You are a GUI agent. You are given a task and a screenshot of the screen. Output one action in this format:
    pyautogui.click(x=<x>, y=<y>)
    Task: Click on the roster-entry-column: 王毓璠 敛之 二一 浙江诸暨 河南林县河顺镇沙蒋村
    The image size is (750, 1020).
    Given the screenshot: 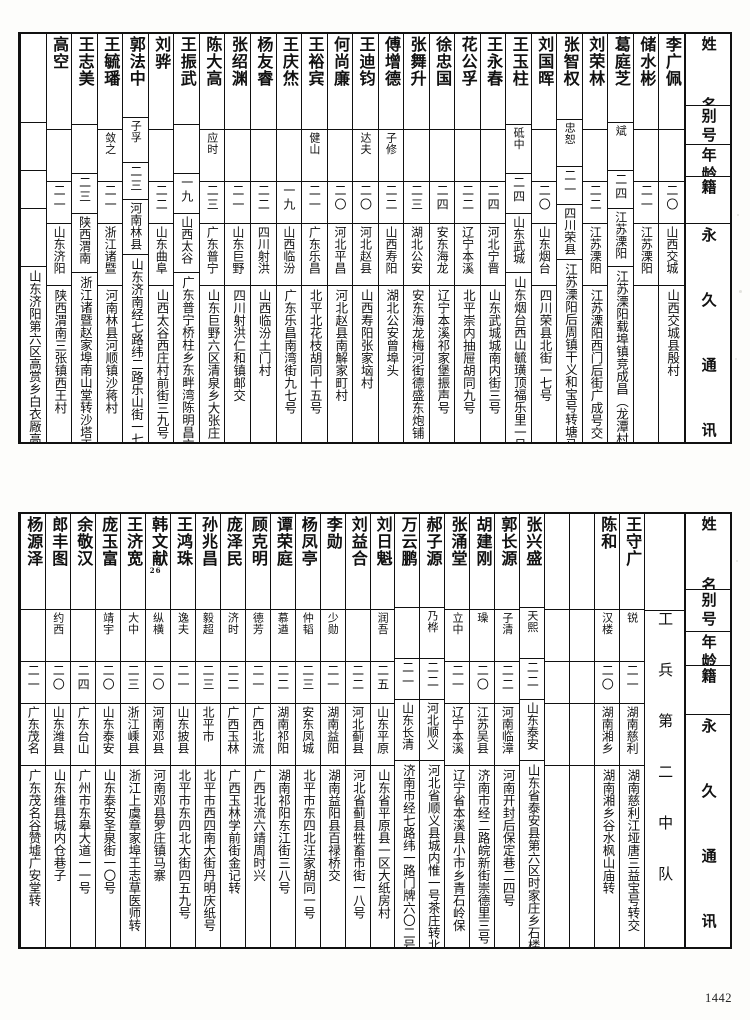 What is the action you would take?
    pyautogui.click(x=109, y=238)
    